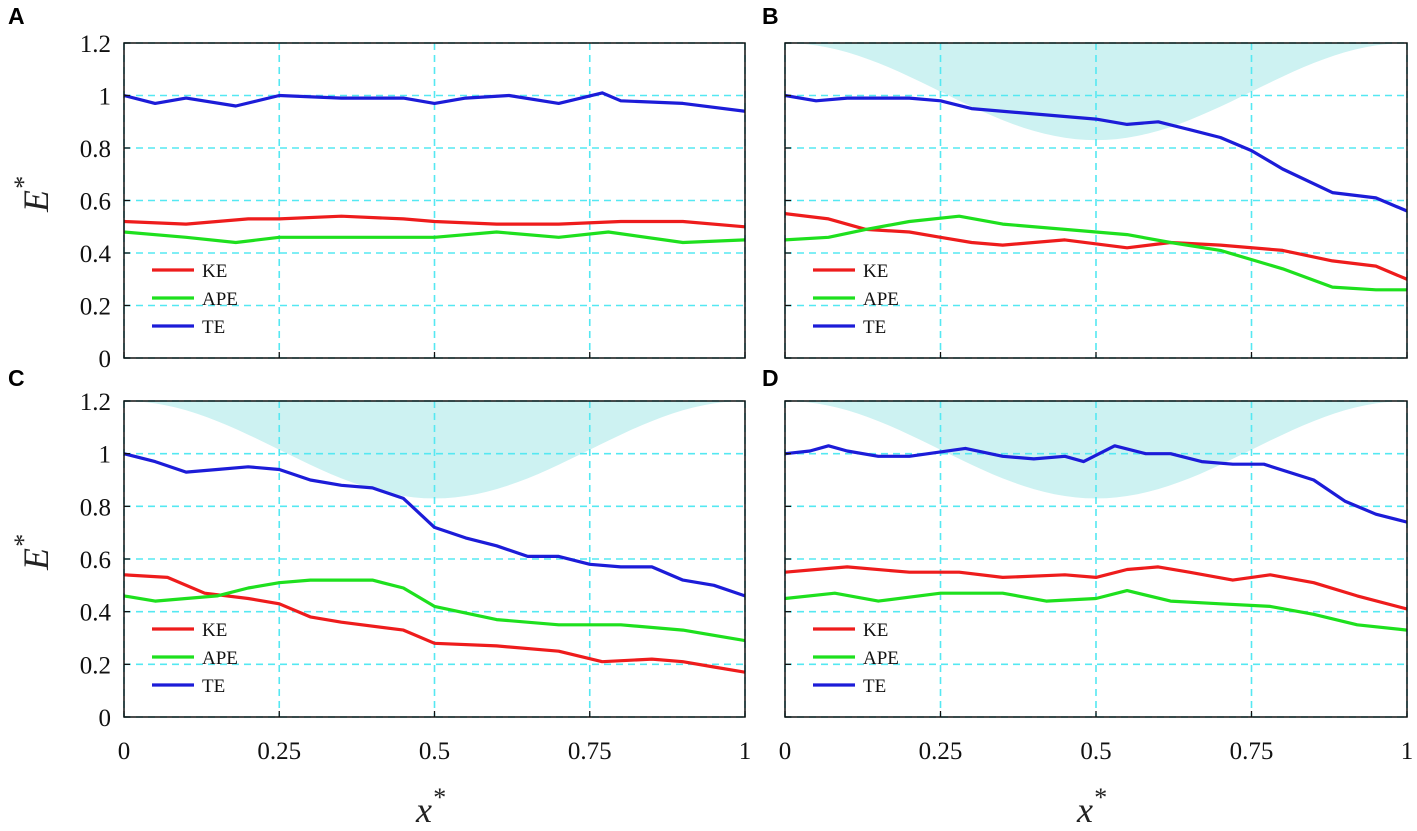  Describe the element at coordinates (32, 553) in the screenshot. I see `ylabel-bottom: E*` at that location.